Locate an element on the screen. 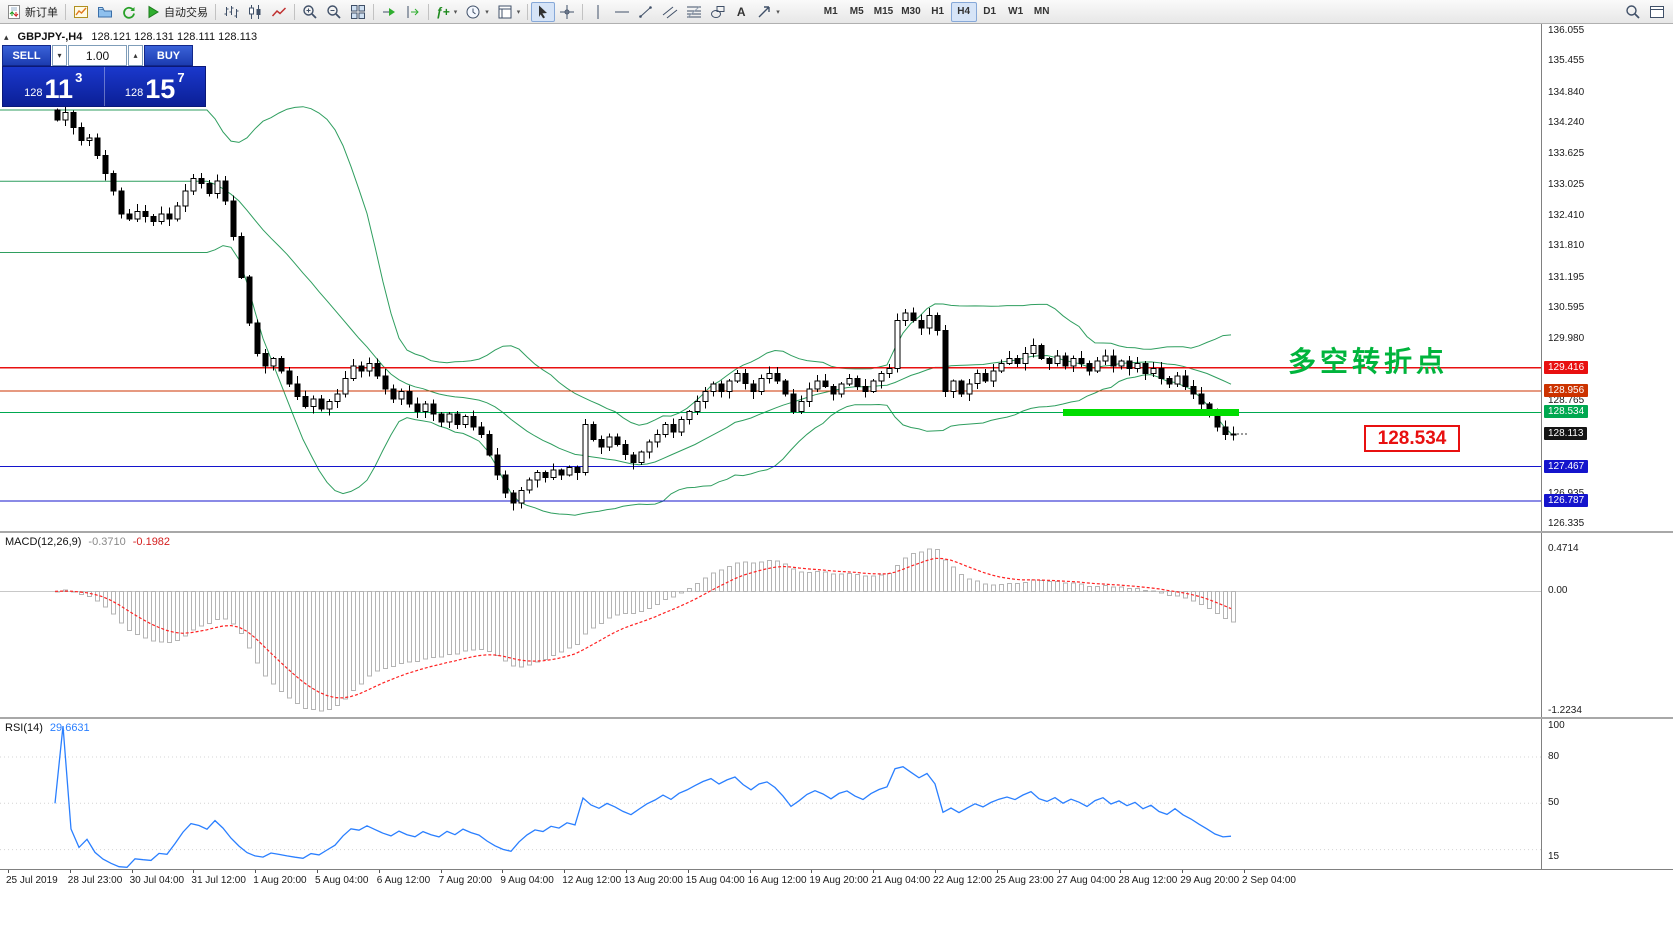 The width and height of the screenshot is (1673, 946). timeframe-h1: H1 is located at coordinates (938, 11).